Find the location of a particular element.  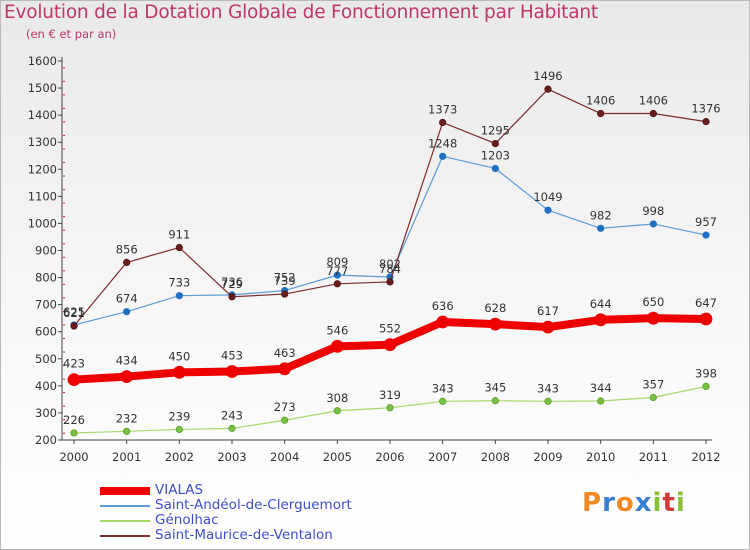

data-label: 911 is located at coordinates (179, 235).